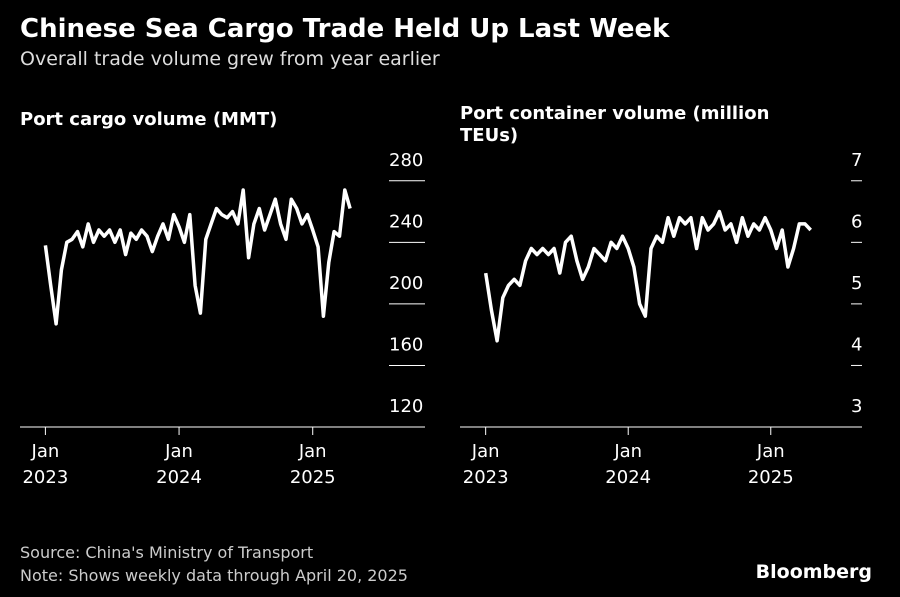 The width and height of the screenshot is (900, 597). Describe the element at coordinates (406, 160) in the screenshot. I see `y-tick-label: 280` at that location.